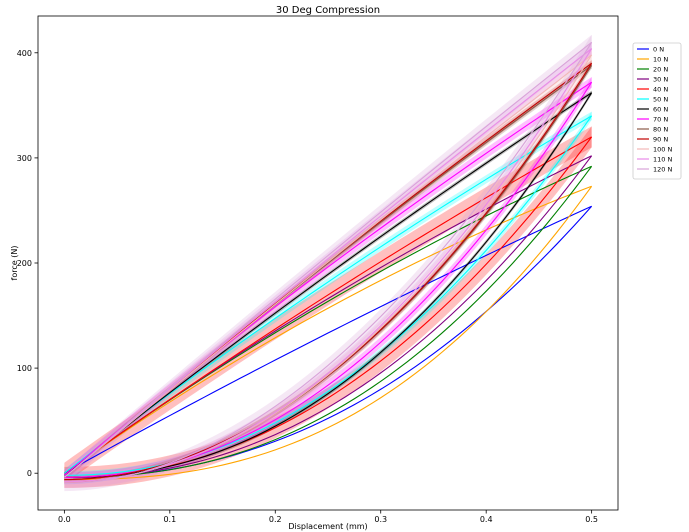 This screenshot has height=532, width=689. What do you see at coordinates (328, 10) in the screenshot?
I see `chart-title: 30 Deg Compression` at bounding box center [328, 10].